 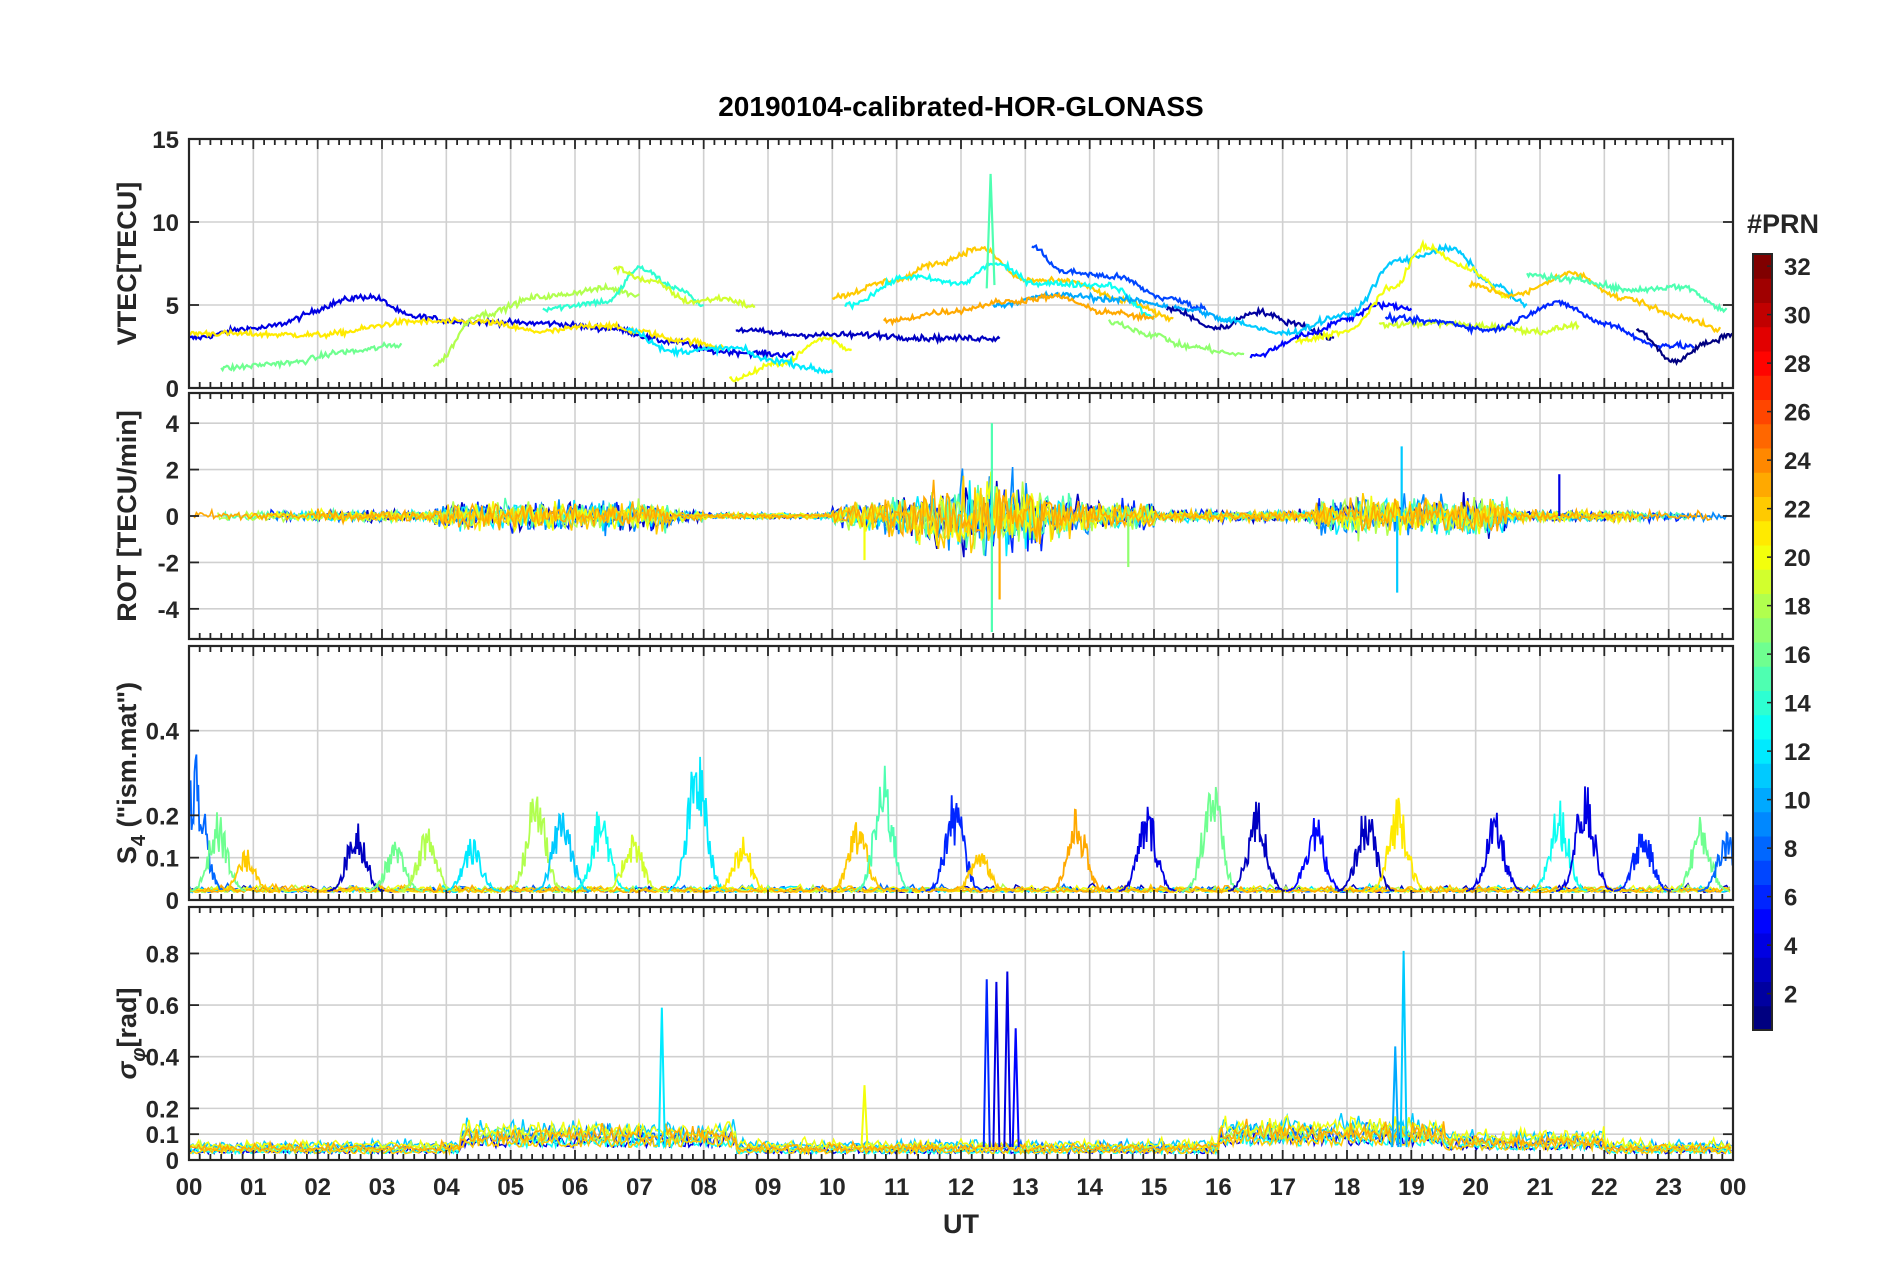 I want to click on s4-burst-prn15, so click(x=883, y=828).